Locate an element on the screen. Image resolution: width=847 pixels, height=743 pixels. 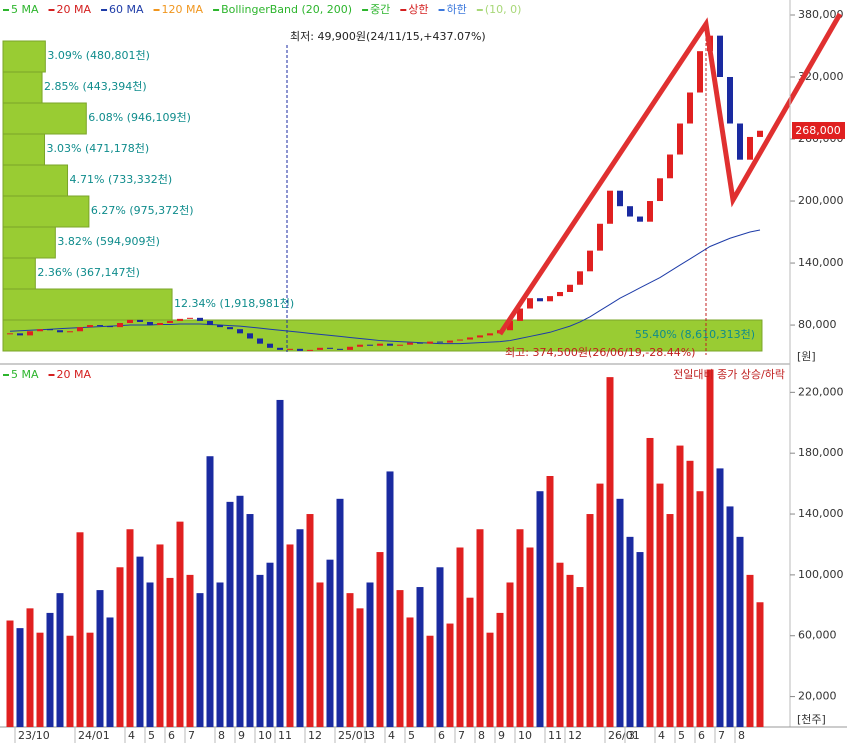
legend-label: 5 MA is located at coordinates (25, 9).